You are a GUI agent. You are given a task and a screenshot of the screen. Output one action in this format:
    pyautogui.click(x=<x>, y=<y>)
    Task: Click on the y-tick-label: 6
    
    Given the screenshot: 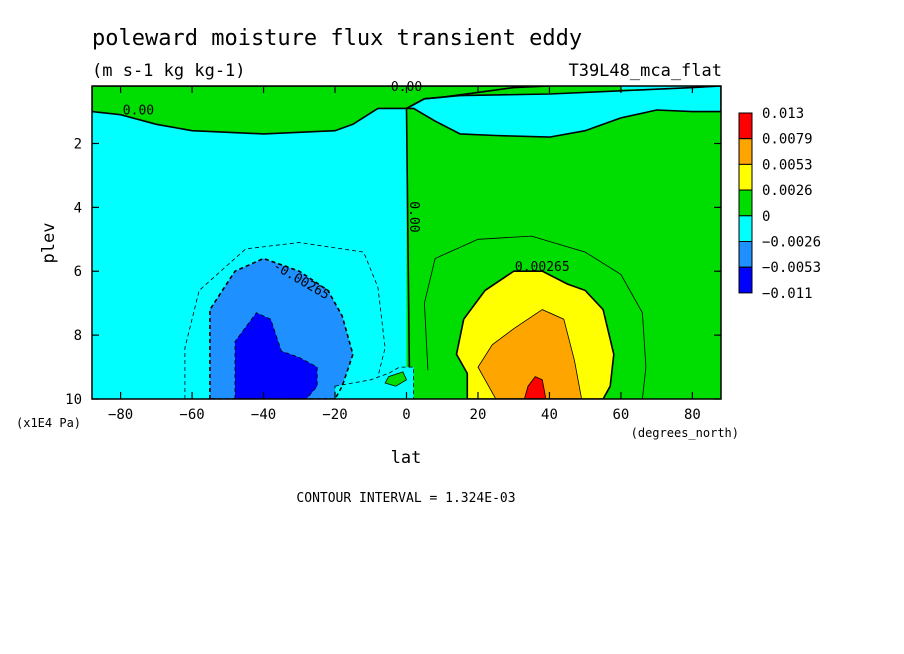 What is the action you would take?
    pyautogui.click(x=78, y=272)
    